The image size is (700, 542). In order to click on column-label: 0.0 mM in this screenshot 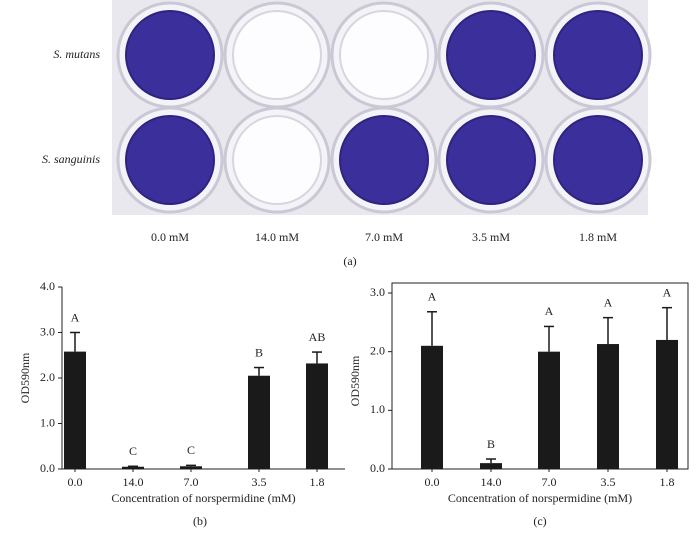, I will do `click(170, 237)`.